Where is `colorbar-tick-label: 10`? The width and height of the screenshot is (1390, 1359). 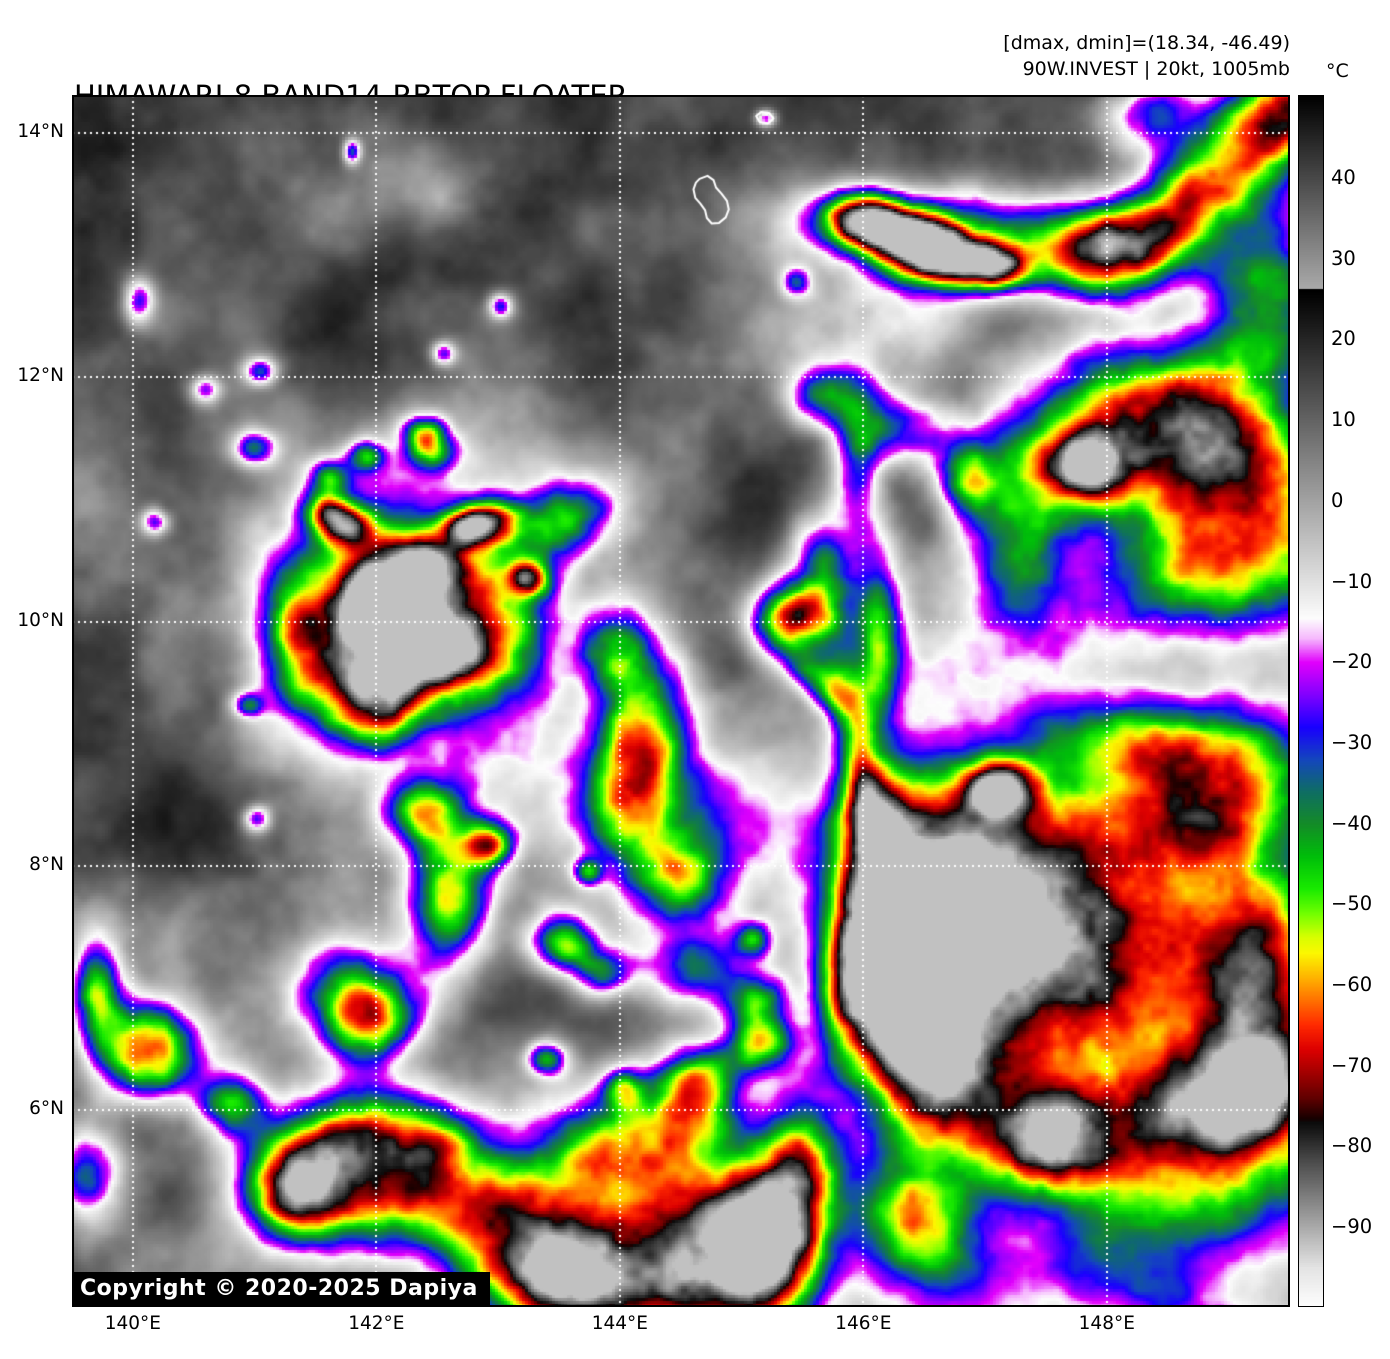
colorbar-tick-label: 10 is located at coordinates (1343, 420).